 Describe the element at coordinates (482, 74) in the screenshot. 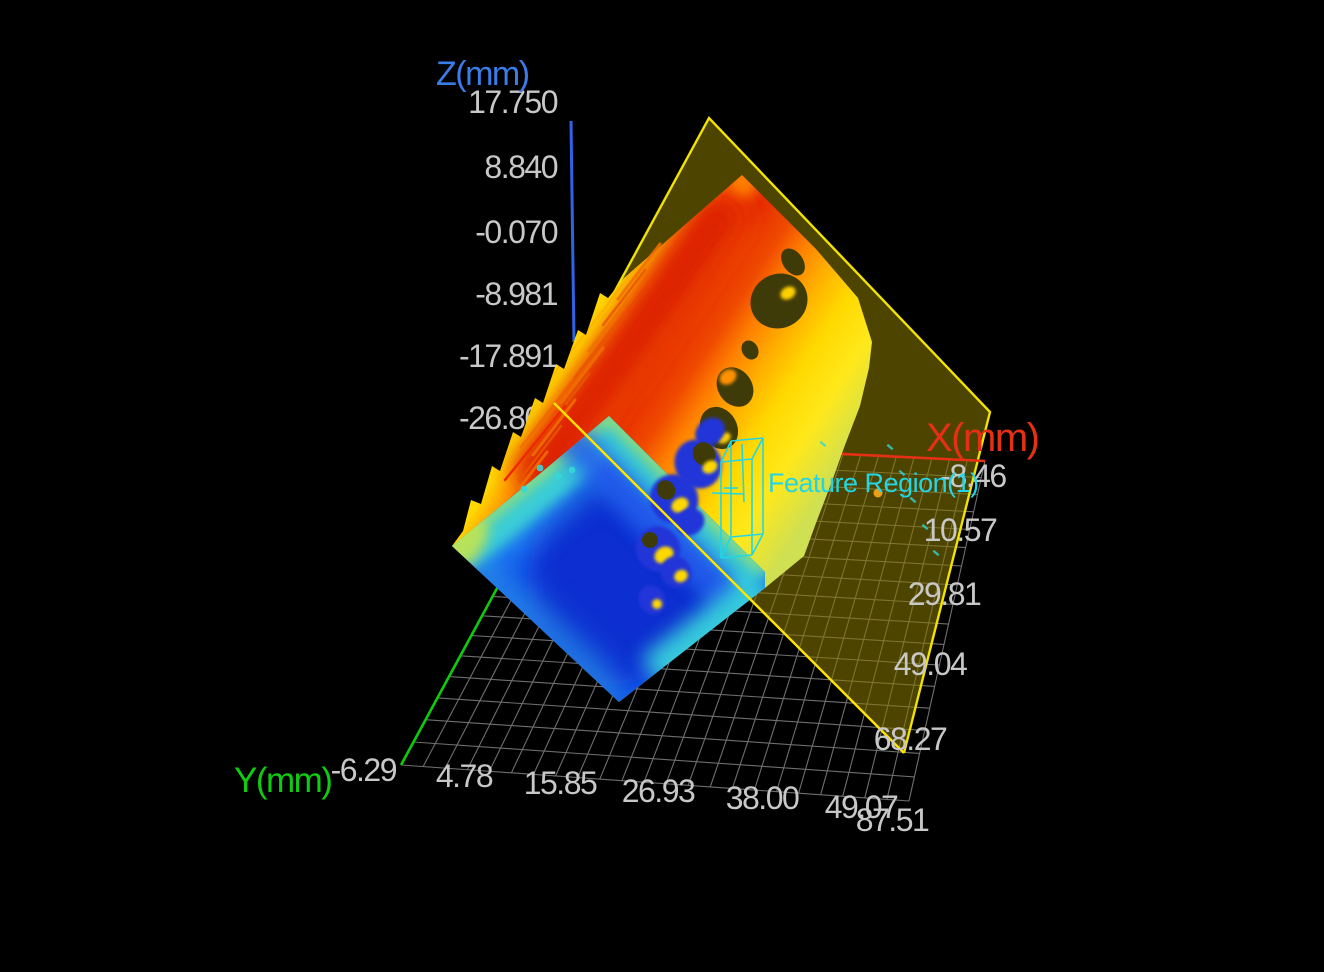

I see `svg-text: Z(mm)` at that location.